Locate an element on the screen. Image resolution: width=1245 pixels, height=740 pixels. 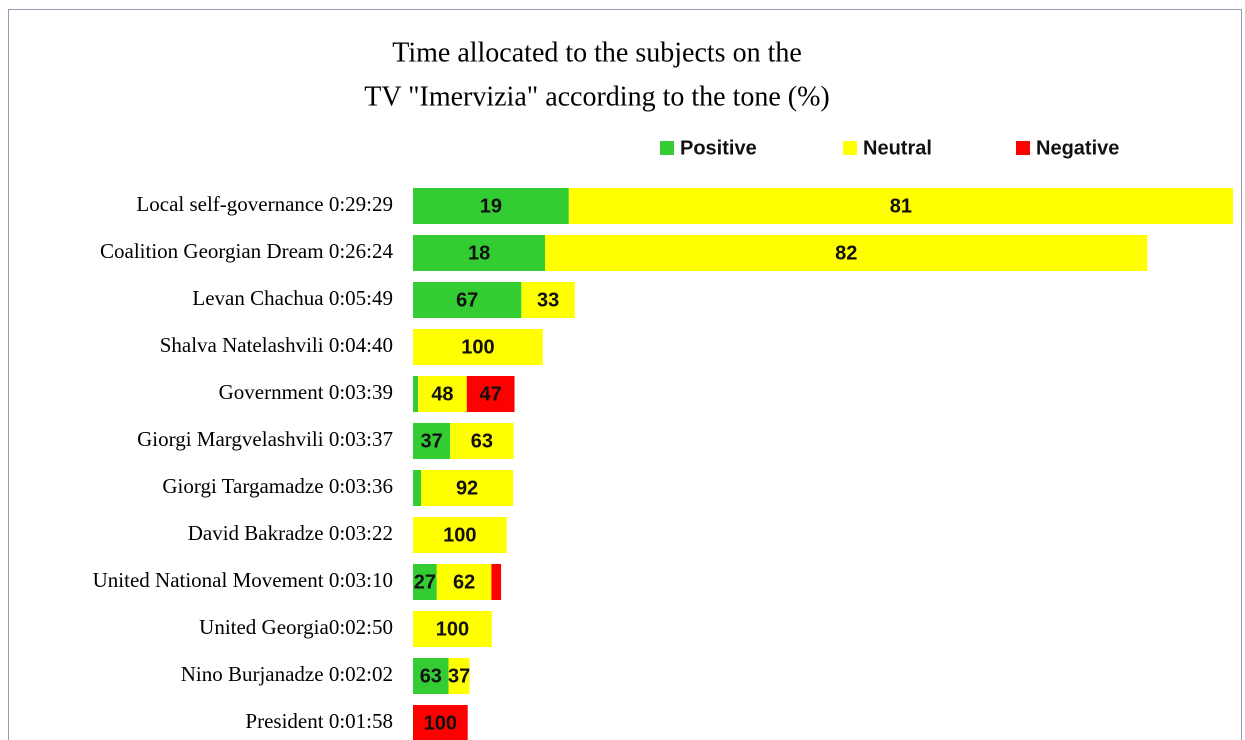
category-label: President 0:01:58 is located at coordinates (319, 721).